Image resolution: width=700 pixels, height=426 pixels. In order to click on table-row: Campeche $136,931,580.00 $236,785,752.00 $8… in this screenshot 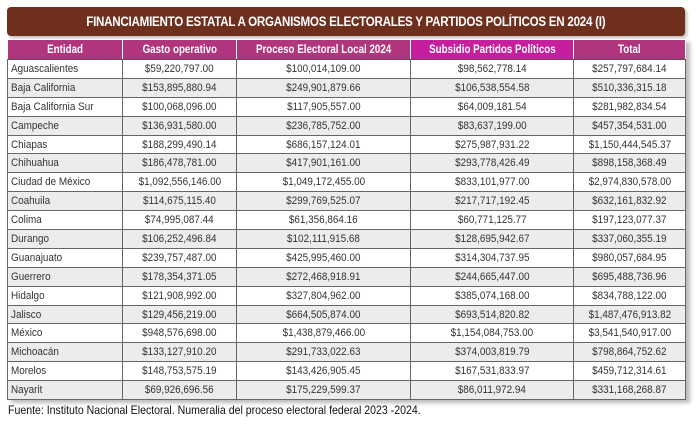, I will do `click(346, 125)`.